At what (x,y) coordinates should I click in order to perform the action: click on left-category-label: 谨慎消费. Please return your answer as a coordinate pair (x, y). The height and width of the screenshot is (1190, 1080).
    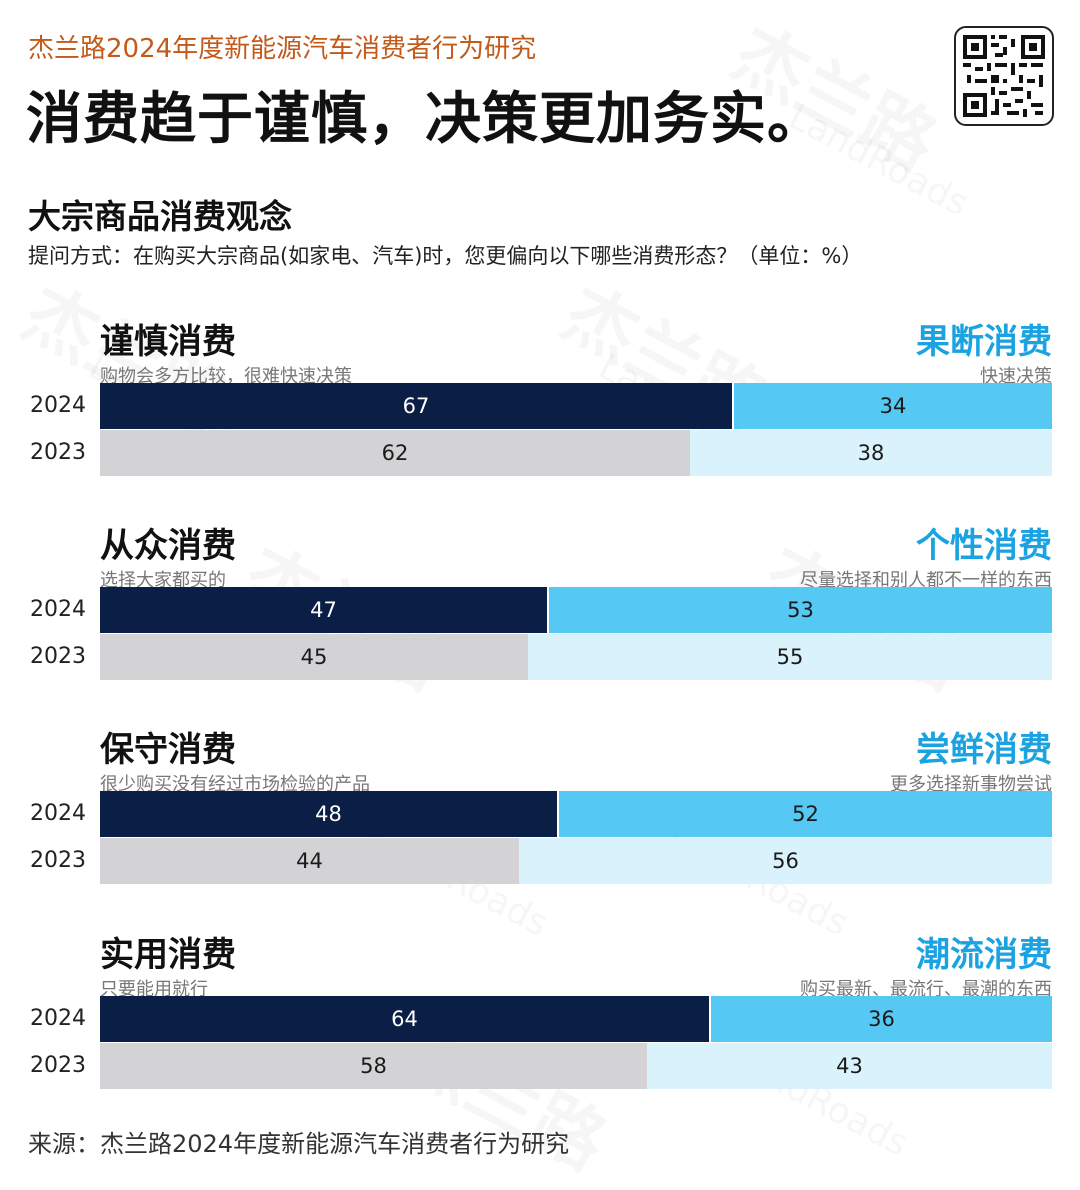
    Looking at the image, I should click on (168, 342).